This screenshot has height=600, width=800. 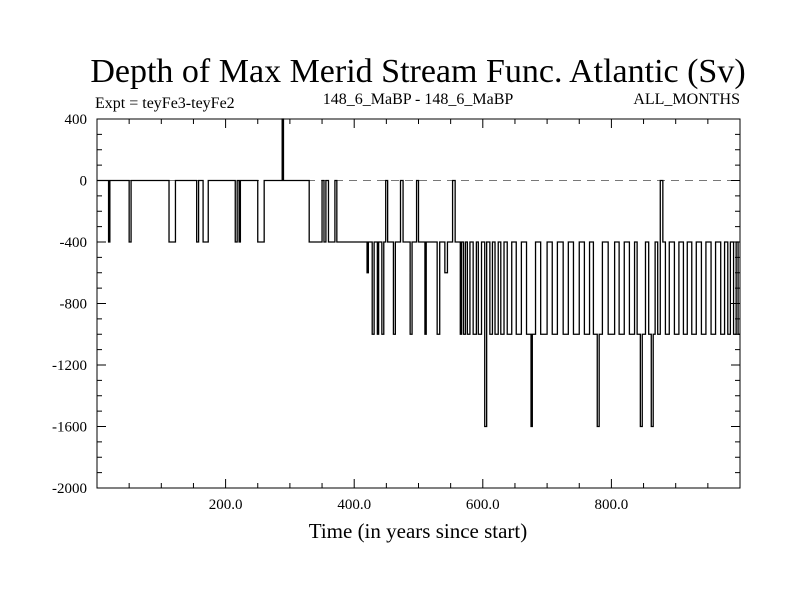 I want to click on x-tick-label: 200.0, so click(x=226, y=505).